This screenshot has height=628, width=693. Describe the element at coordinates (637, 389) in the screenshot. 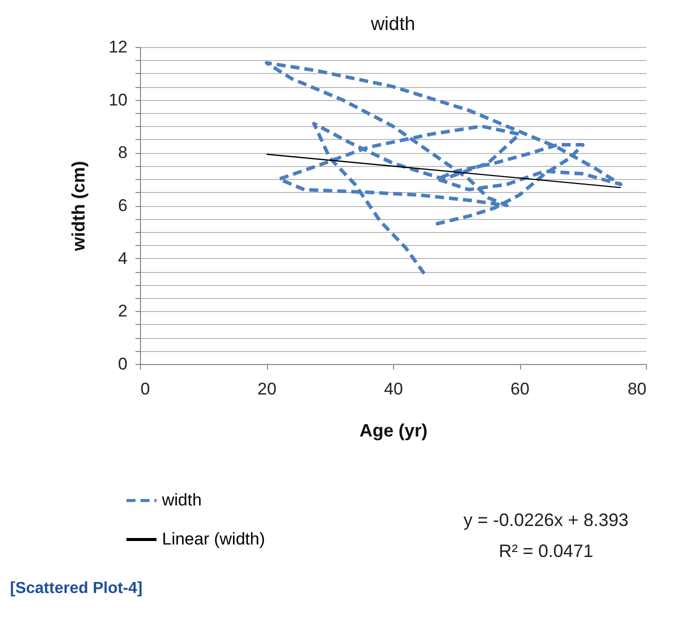

I see `x-tick-label: 80` at that location.